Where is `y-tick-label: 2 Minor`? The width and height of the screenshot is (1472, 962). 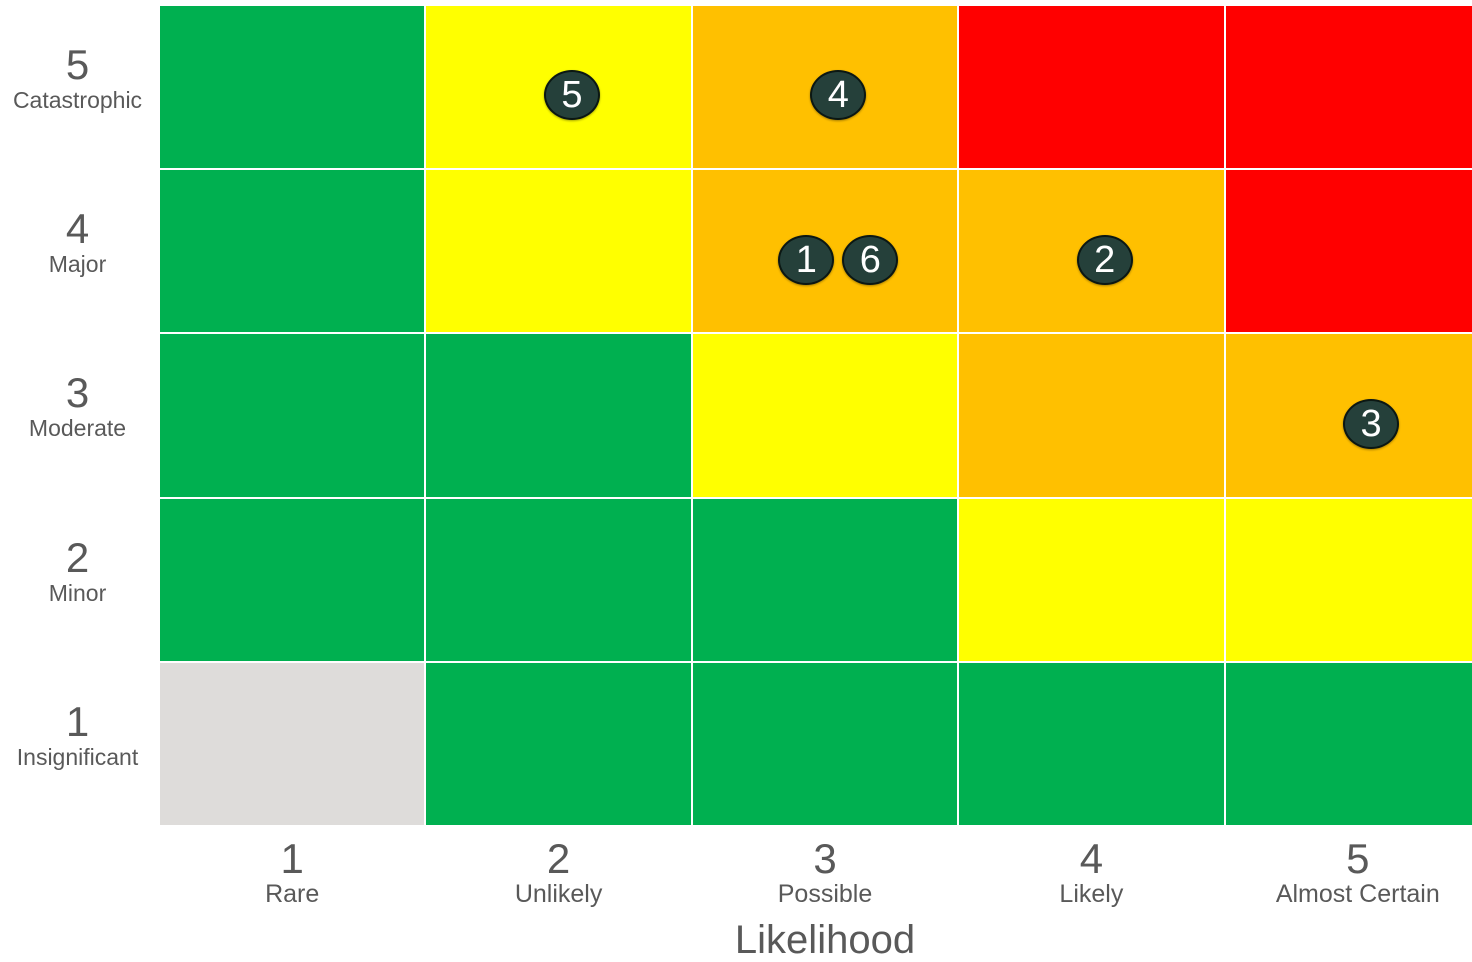
y-tick-label: 2 Minor is located at coordinates (77, 569).